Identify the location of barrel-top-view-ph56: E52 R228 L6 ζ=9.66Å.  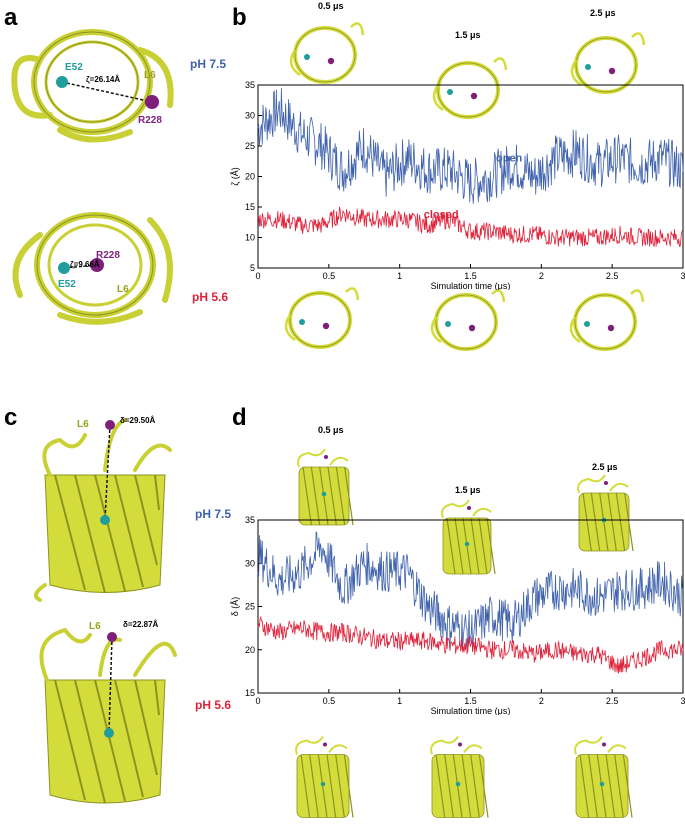
(92, 268).